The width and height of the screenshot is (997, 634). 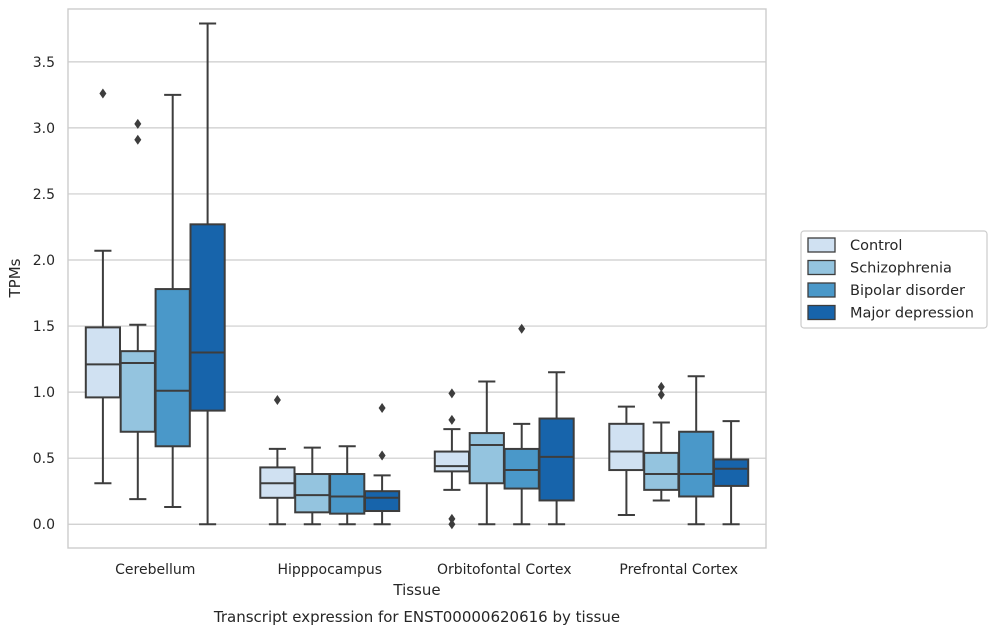 What do you see at coordinates (44, 129) in the screenshot?
I see `y-tick-label: 3.0` at bounding box center [44, 129].